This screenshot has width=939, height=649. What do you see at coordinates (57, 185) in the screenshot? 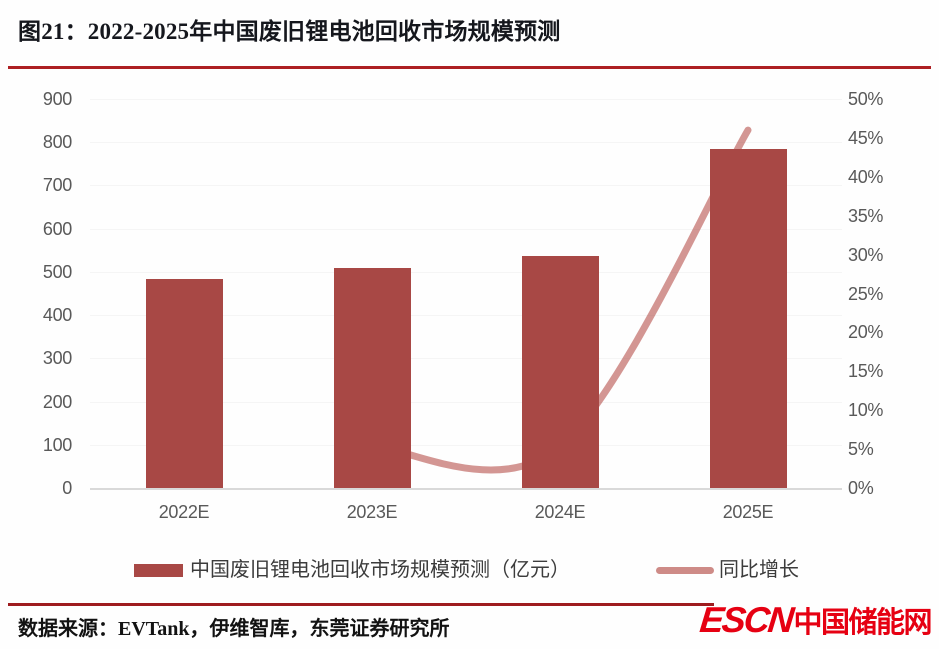
I see `left-axis-tick: 700` at bounding box center [57, 185].